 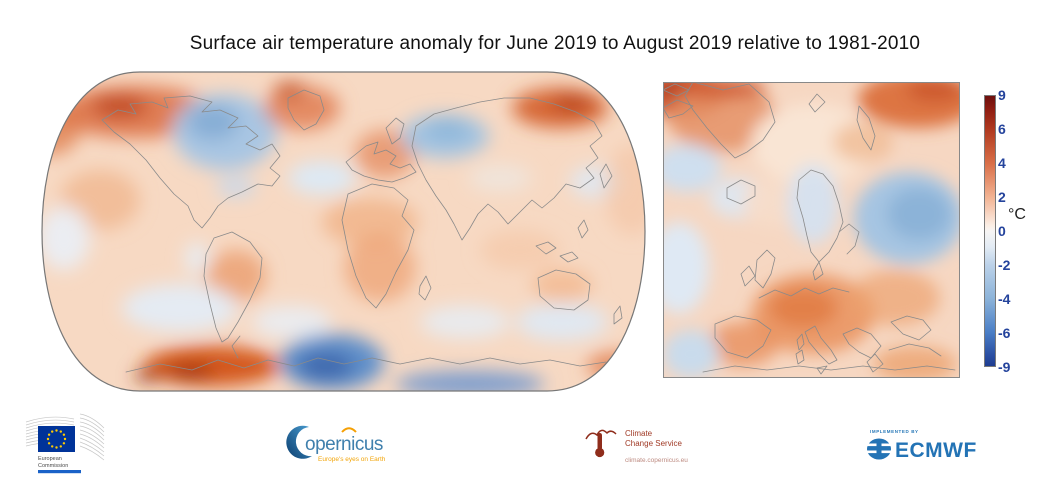 I want to click on colorbar, so click(x=990, y=231).